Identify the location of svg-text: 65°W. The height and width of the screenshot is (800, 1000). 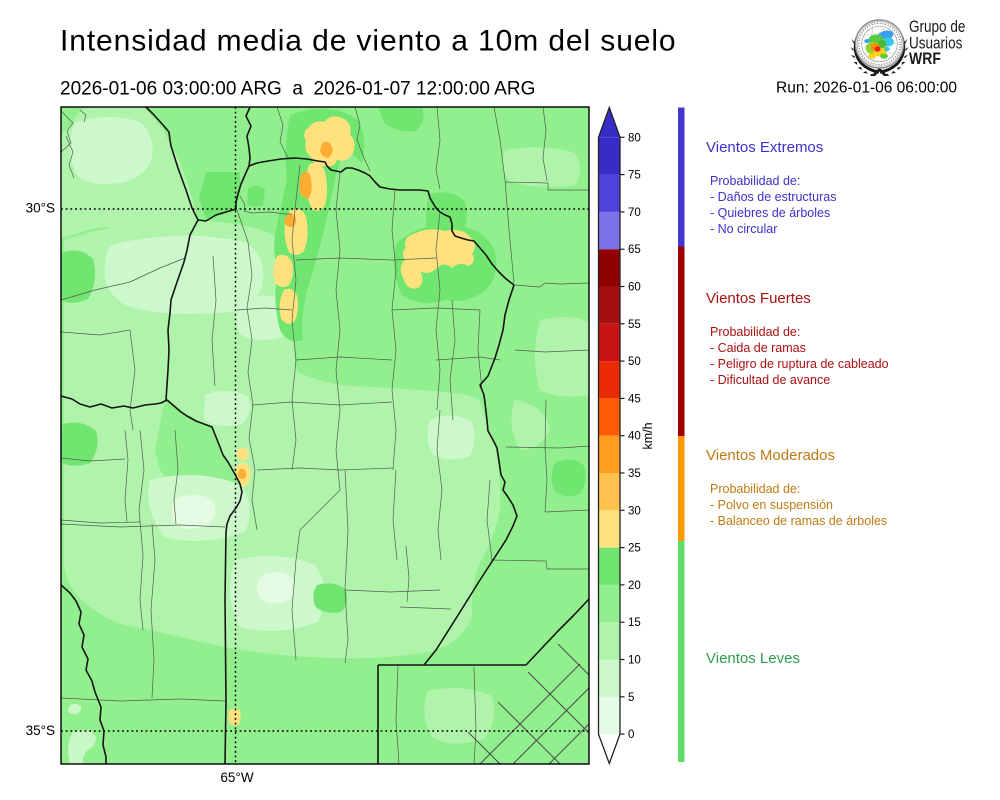
(236, 777).